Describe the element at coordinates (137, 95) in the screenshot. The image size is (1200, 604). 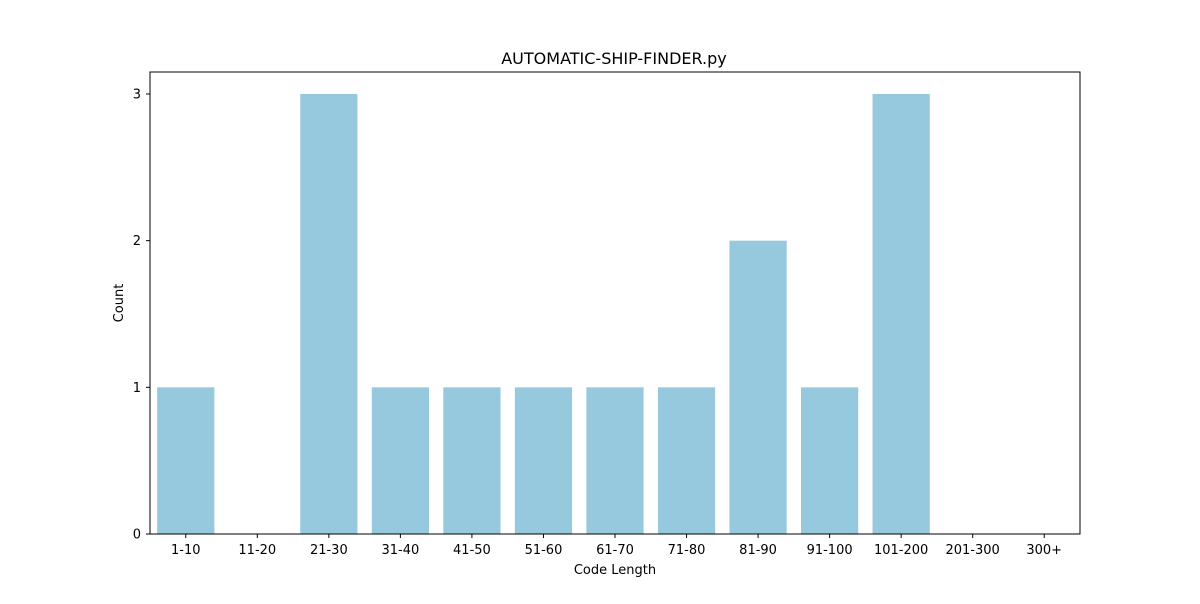
I see `y-tick-label: 3` at that location.